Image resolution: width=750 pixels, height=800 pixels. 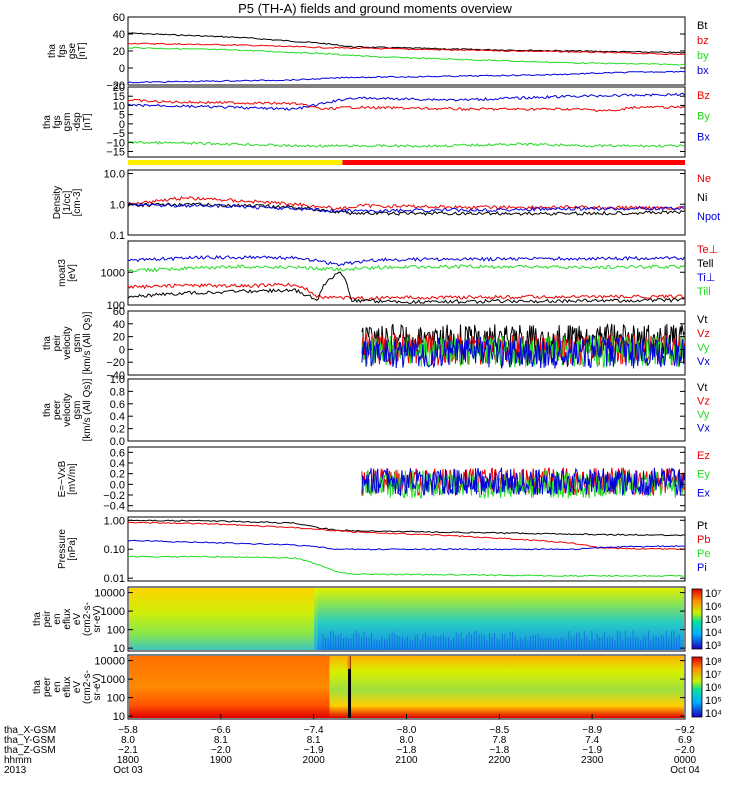 I want to click on series-line-Ti⊥, so click(x=406, y=268).